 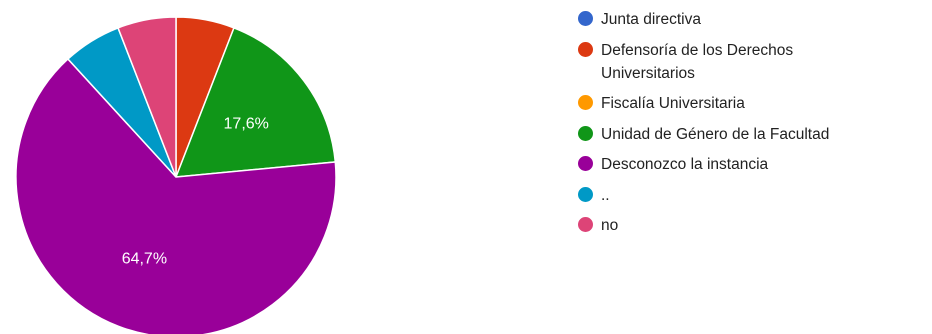 I want to click on slice-label-unidad-de-genero-de-la-facultad: 17,6%, so click(x=246, y=123).